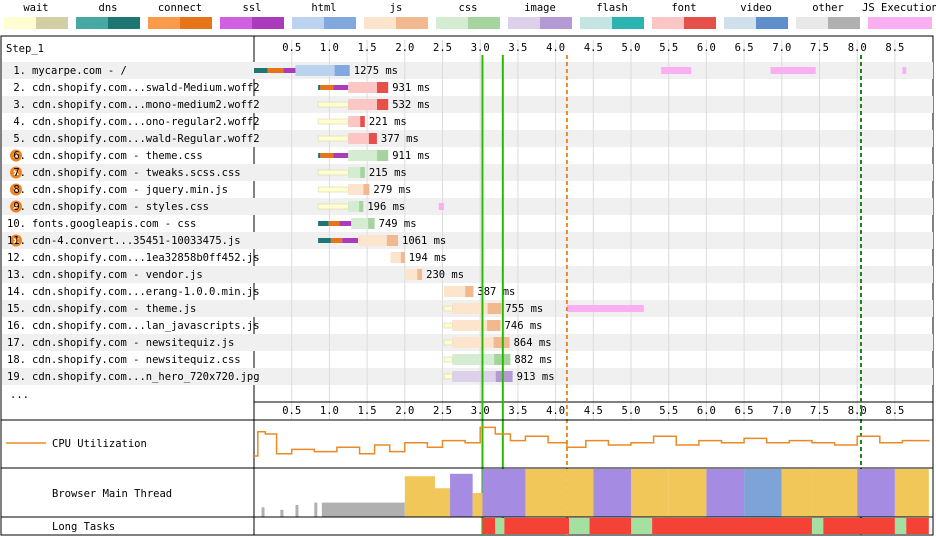 This screenshot has height=537, width=936. Describe the element at coordinates (324, 240) in the screenshot. I see `dns-segment` at that location.